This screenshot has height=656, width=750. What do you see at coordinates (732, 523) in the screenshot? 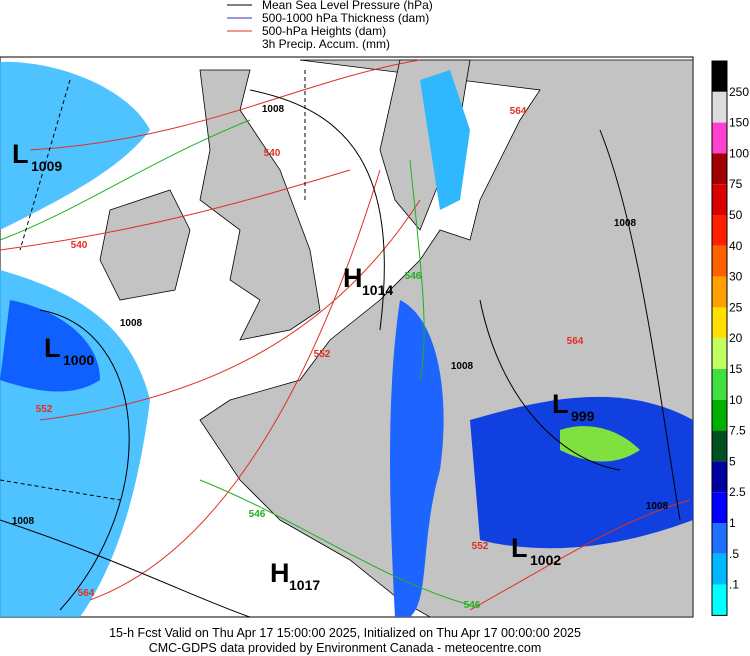
I see `colorbar-label: 1` at bounding box center [732, 523].